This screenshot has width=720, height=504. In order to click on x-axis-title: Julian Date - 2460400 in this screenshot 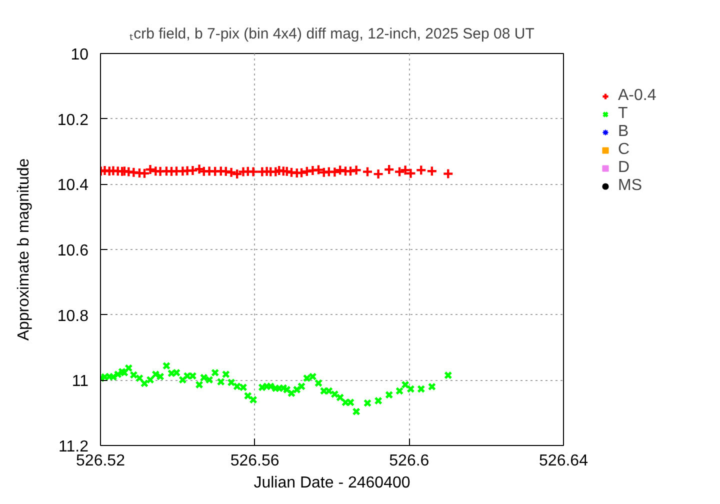, I will do `click(332, 483)`.